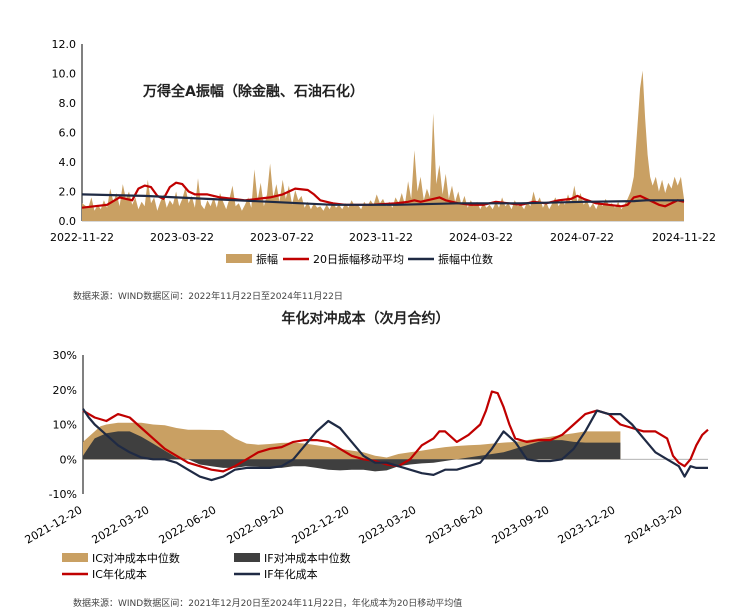 The image size is (731, 614). I want to click on x-tick-label: 2023-09-20, so click(521, 524).